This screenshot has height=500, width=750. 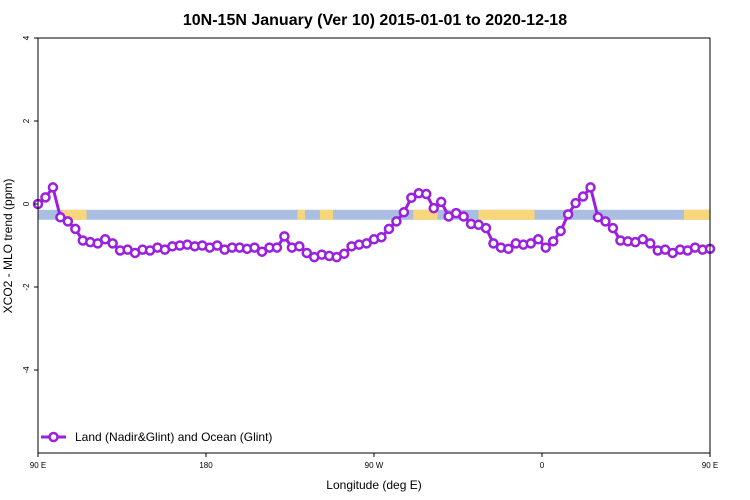 I want to click on legend: Land (Nadir&Glint) and Ocean (Glint), so click(x=156, y=437).